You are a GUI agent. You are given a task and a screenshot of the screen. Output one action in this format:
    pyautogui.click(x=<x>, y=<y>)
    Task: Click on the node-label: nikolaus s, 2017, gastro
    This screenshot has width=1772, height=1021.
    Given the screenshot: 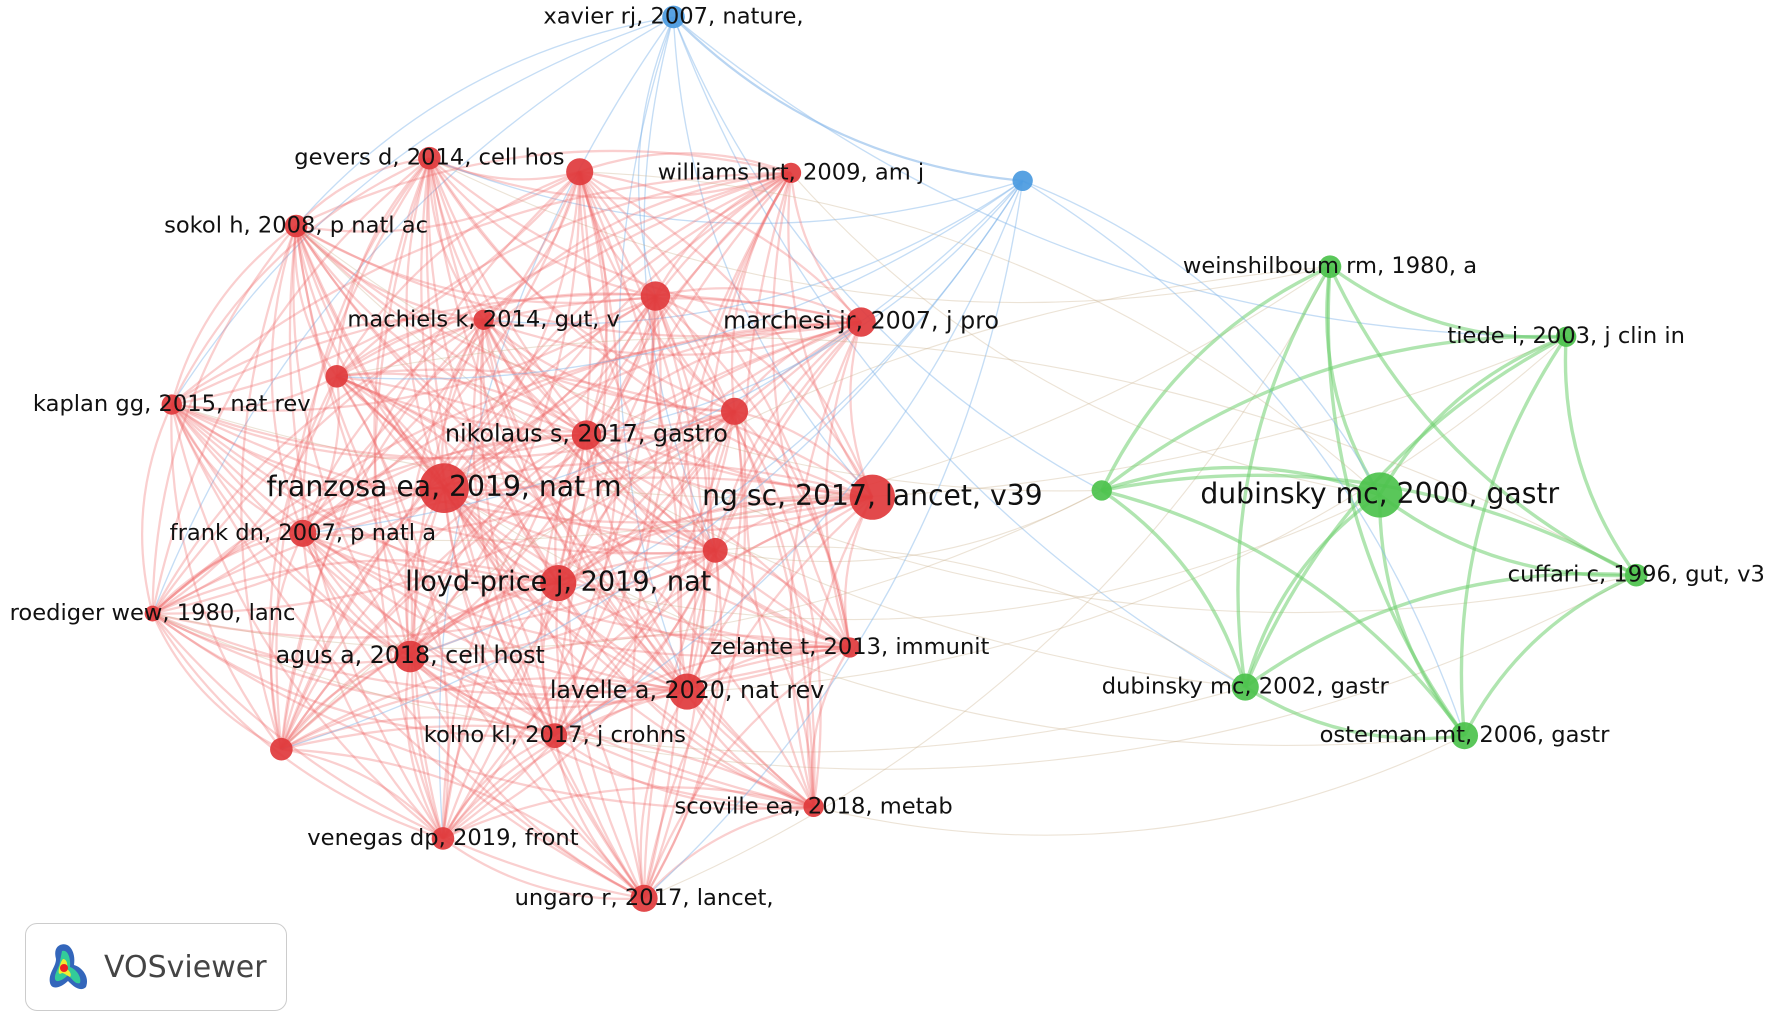 What is the action you would take?
    pyautogui.click(x=586, y=434)
    